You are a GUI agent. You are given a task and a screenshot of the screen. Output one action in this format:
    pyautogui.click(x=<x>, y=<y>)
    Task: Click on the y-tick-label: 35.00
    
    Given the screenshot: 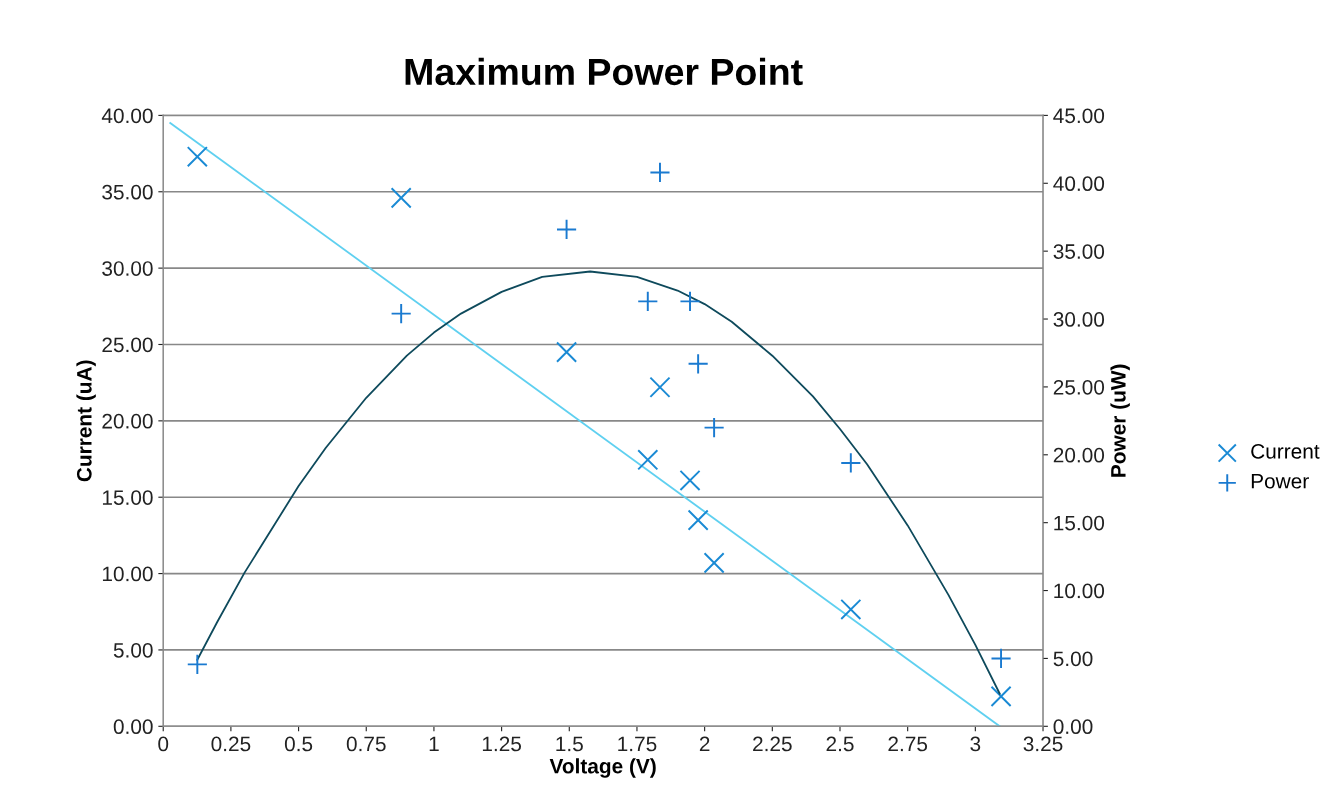 What is the action you would take?
    pyautogui.click(x=127, y=192)
    